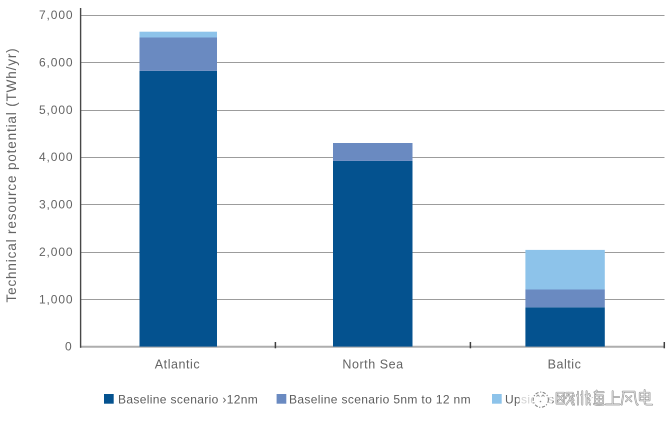 Image resolution: width=671 pixels, height=422 pixels. Describe the element at coordinates (380, 399) in the screenshot. I see `svg-text: Baseline scenario 5nm to 12 nm` at that location.